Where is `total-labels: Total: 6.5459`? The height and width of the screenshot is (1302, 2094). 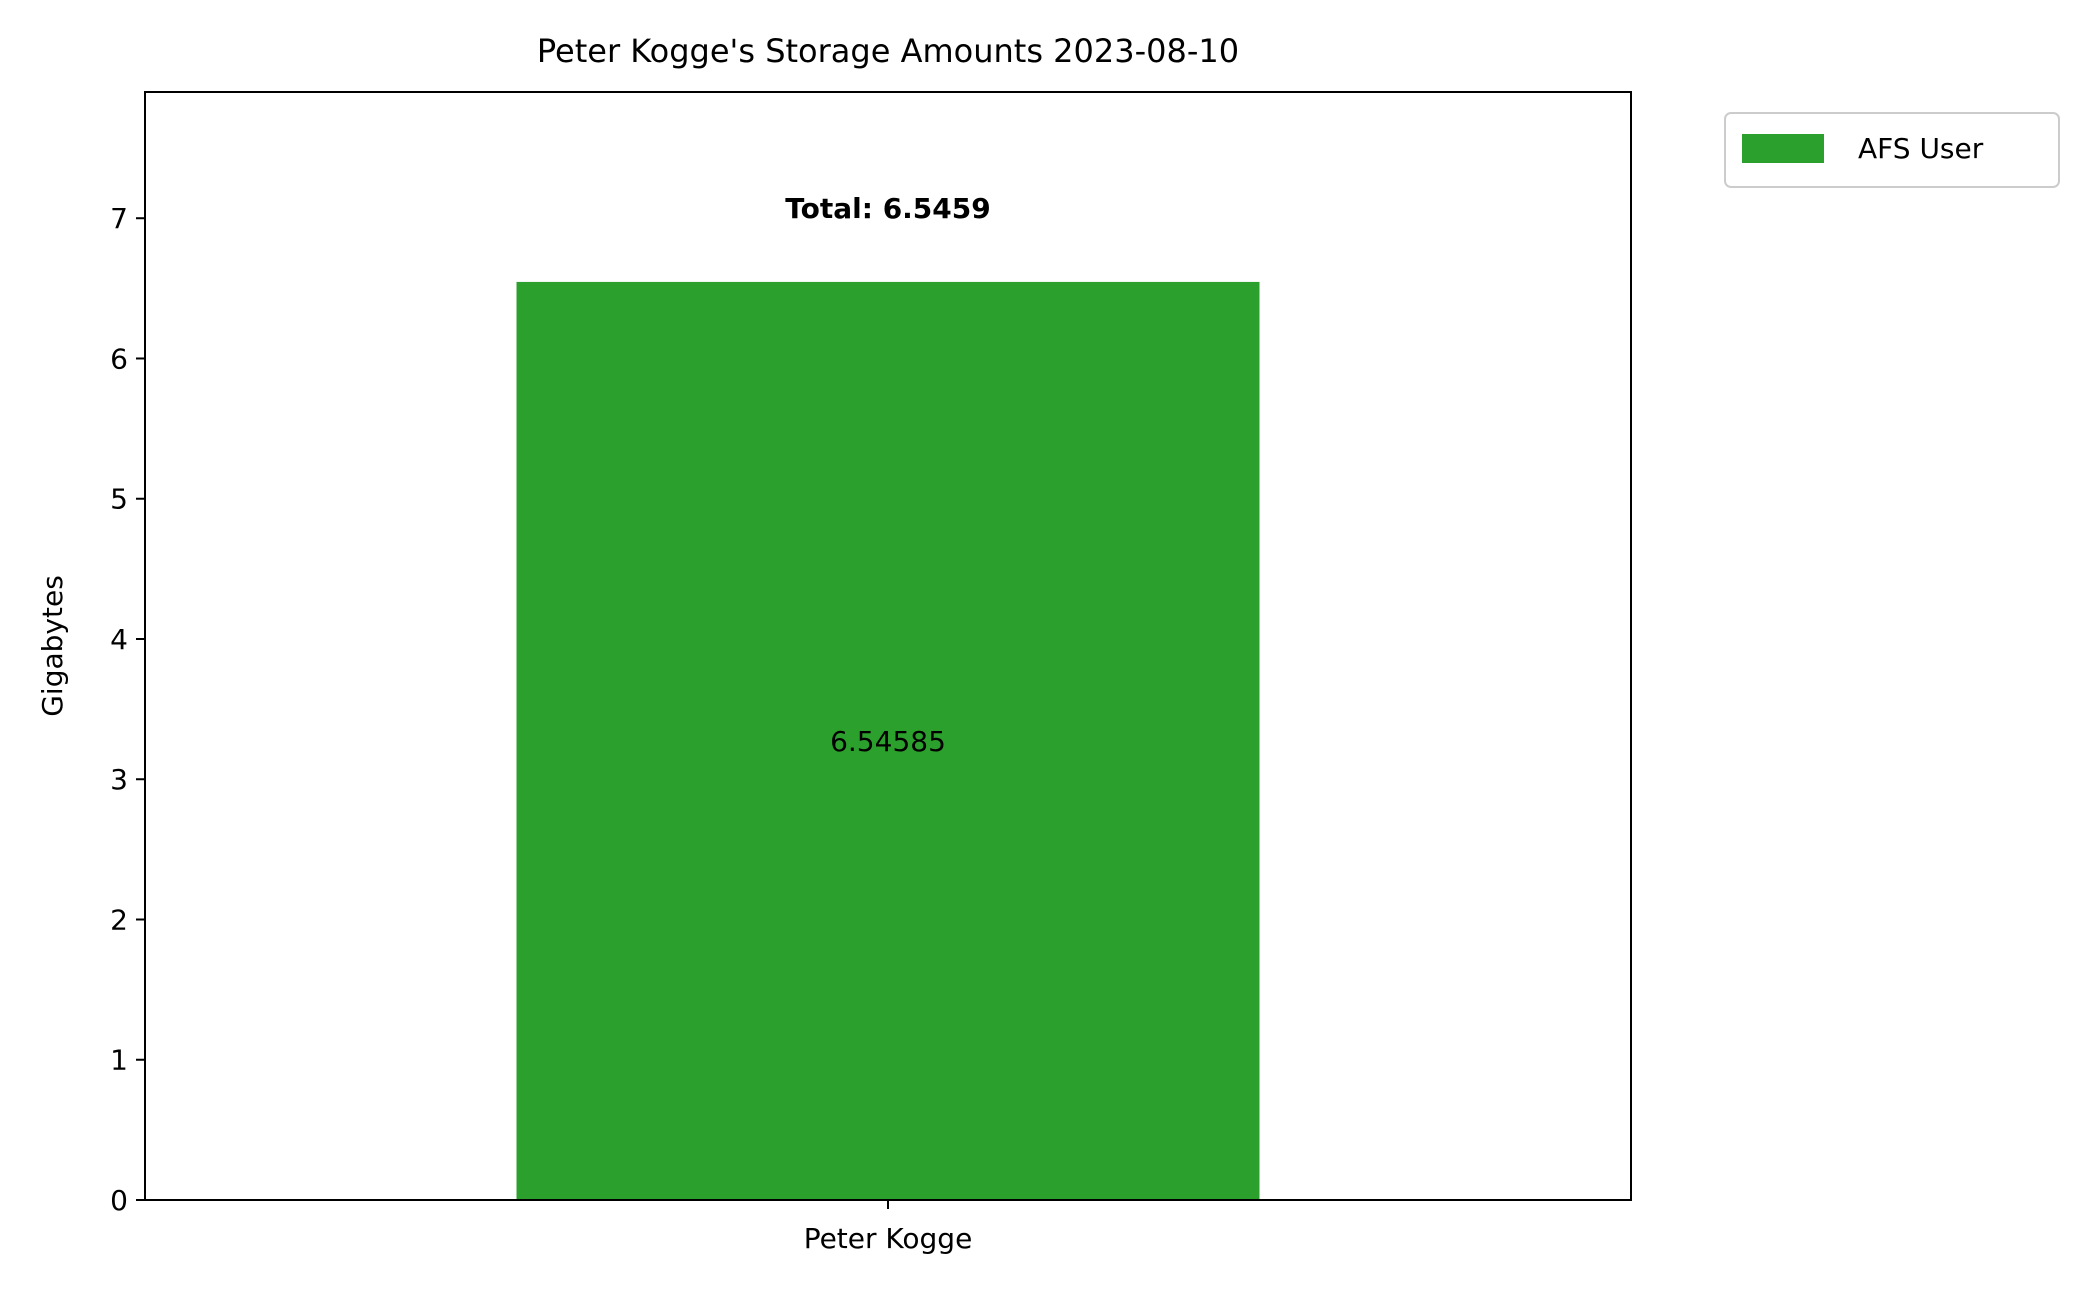 total-labels: Total: 6.5459 is located at coordinates (888, 208).